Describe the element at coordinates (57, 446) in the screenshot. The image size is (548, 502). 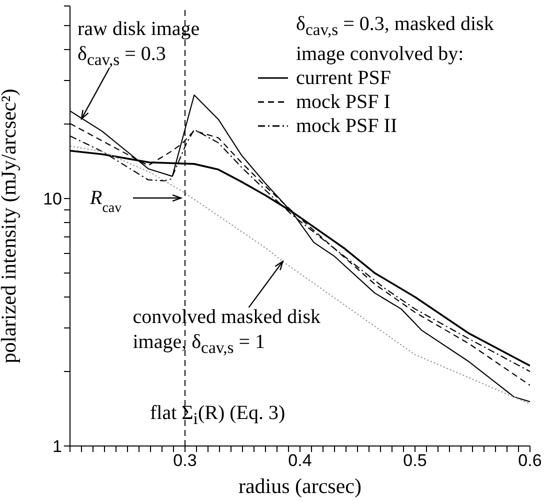
I see `y-tick-label: 1` at that location.